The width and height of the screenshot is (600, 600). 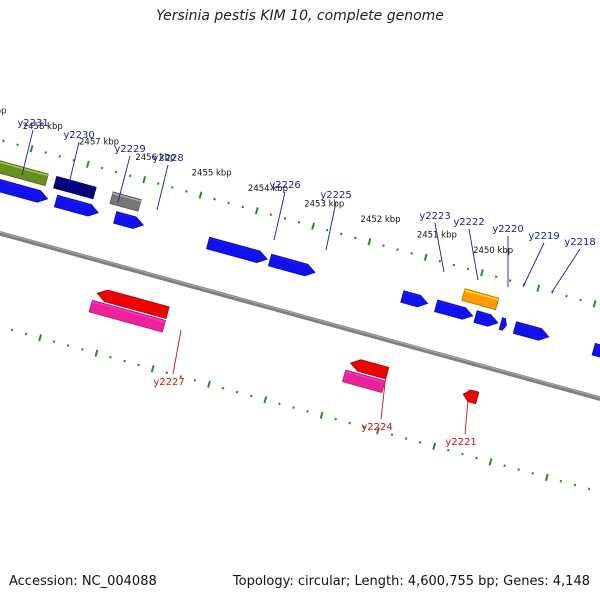 I want to click on kbp-label: 2458 kbp, so click(x=43, y=127).